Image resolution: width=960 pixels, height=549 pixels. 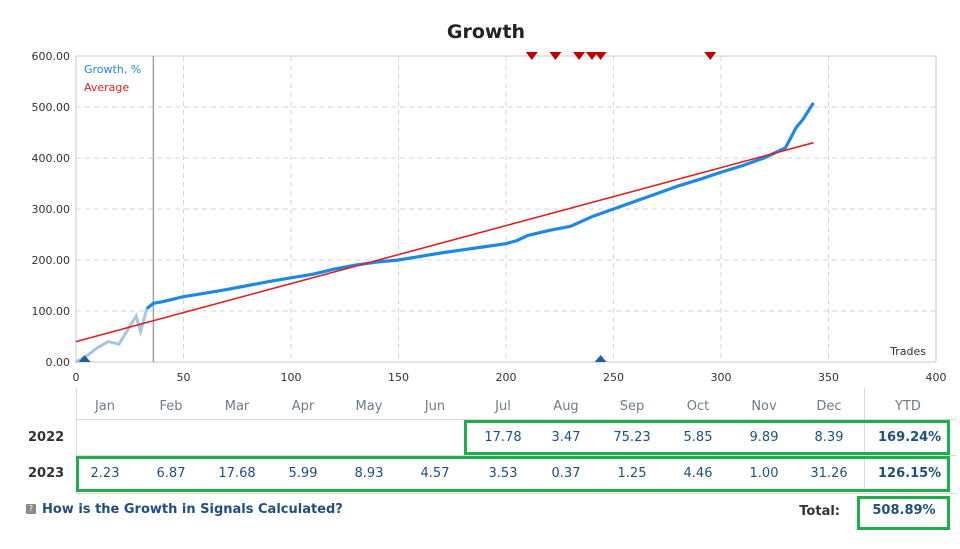 I want to click on year-2023-label: 2023, so click(x=46, y=473).